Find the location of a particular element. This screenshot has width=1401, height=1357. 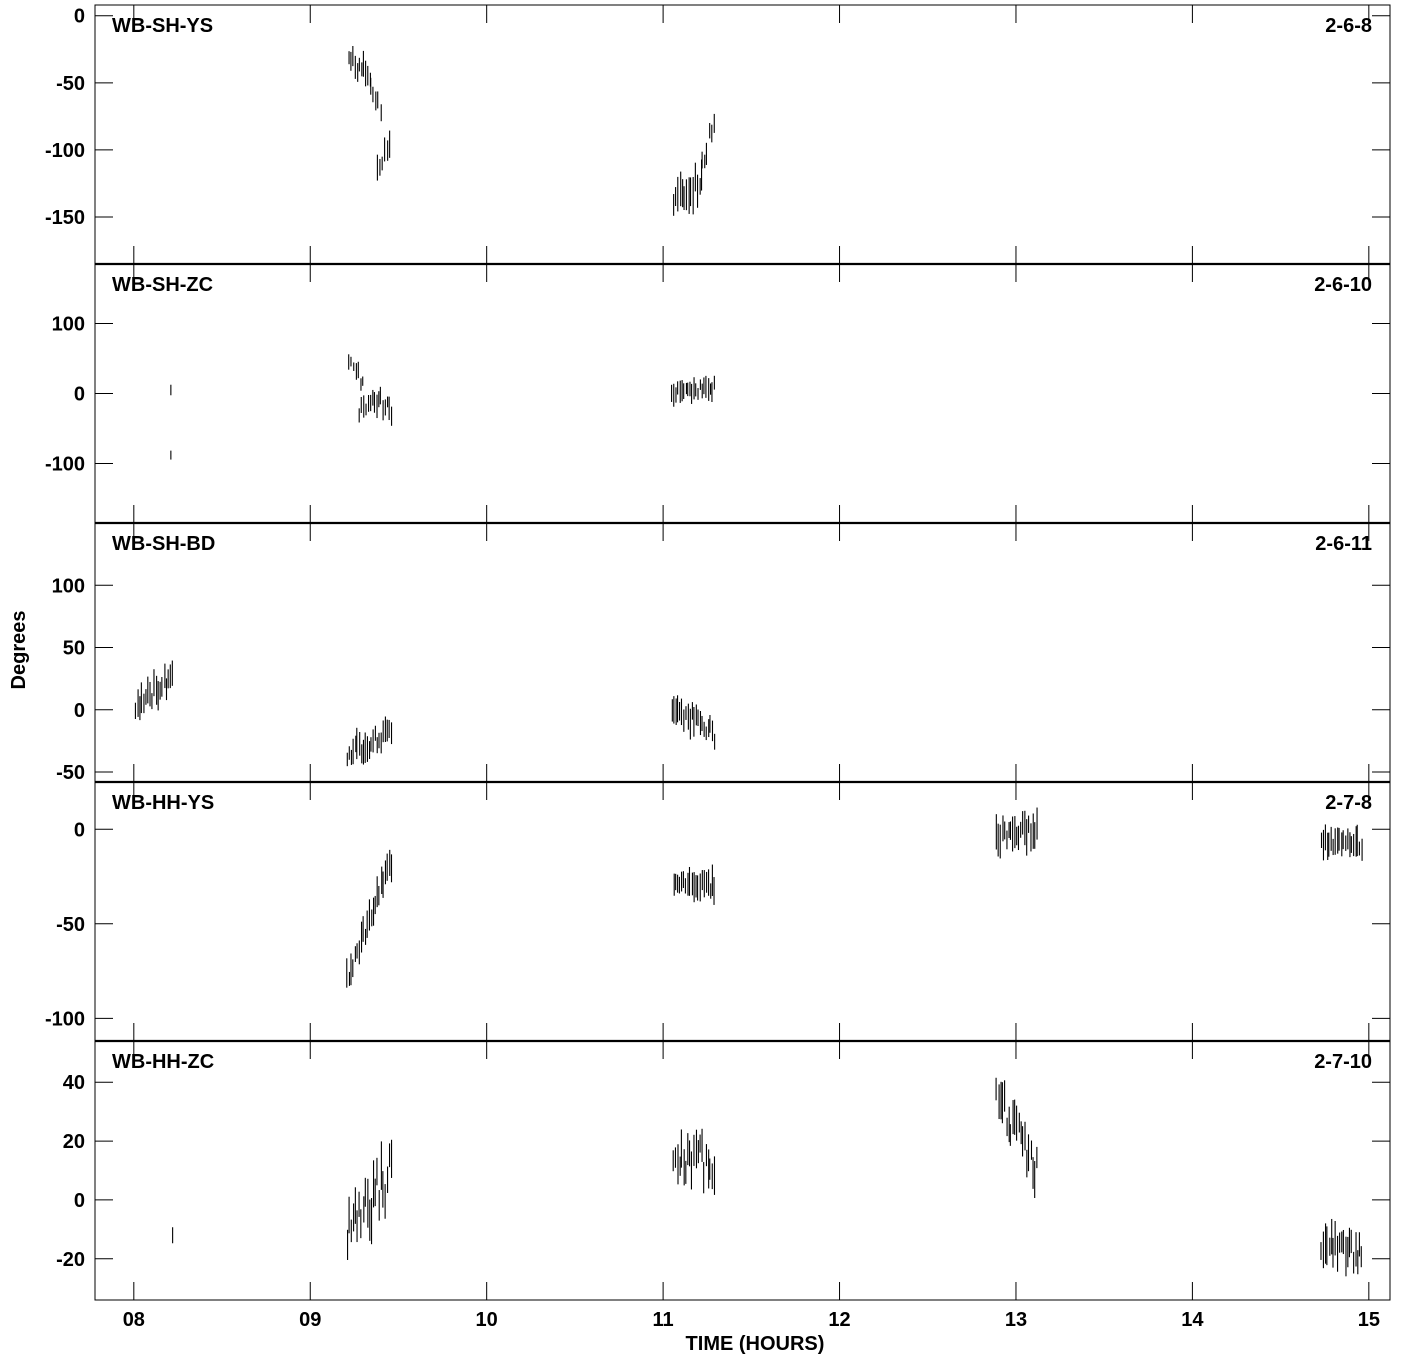

x-tick-label: 14 is located at coordinates (1192, 1320).